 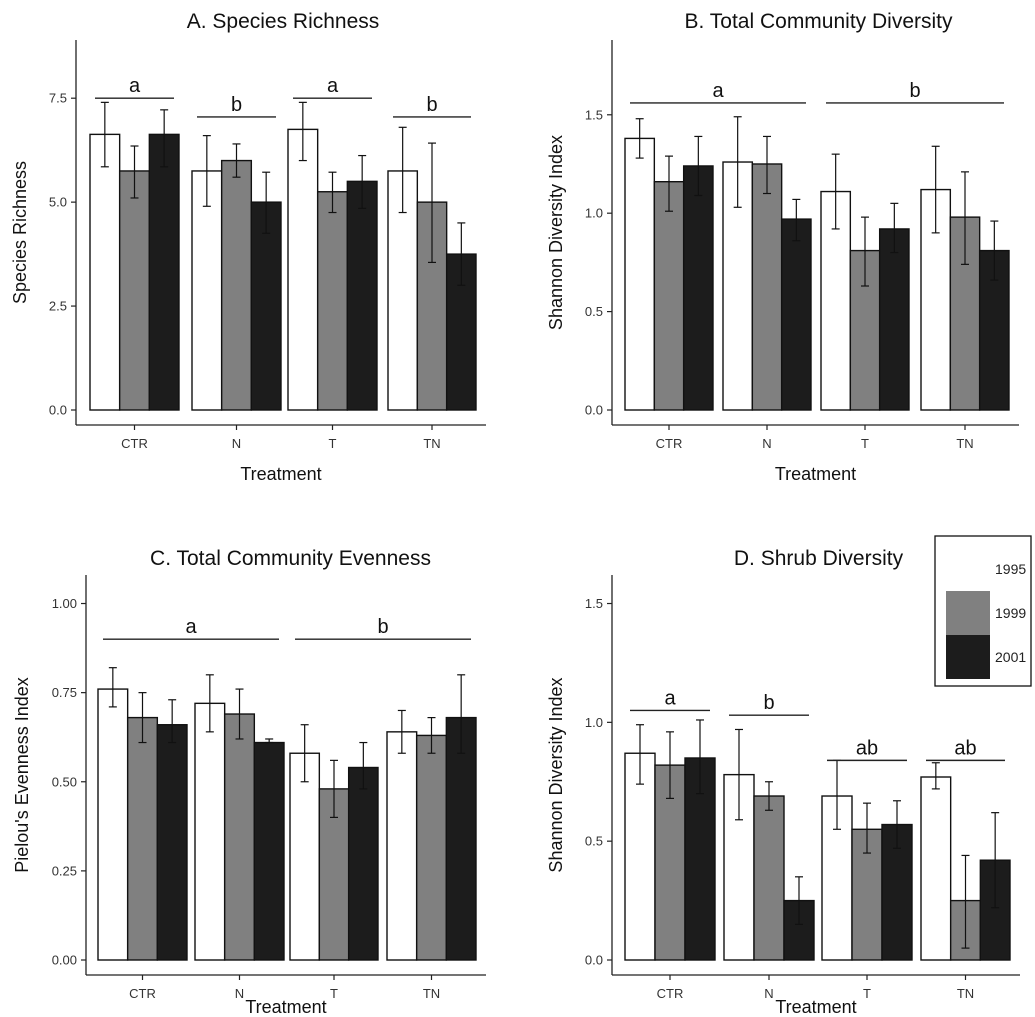 What do you see at coordinates (968, 569) in the screenshot?
I see `legend-key-1995` at bounding box center [968, 569].